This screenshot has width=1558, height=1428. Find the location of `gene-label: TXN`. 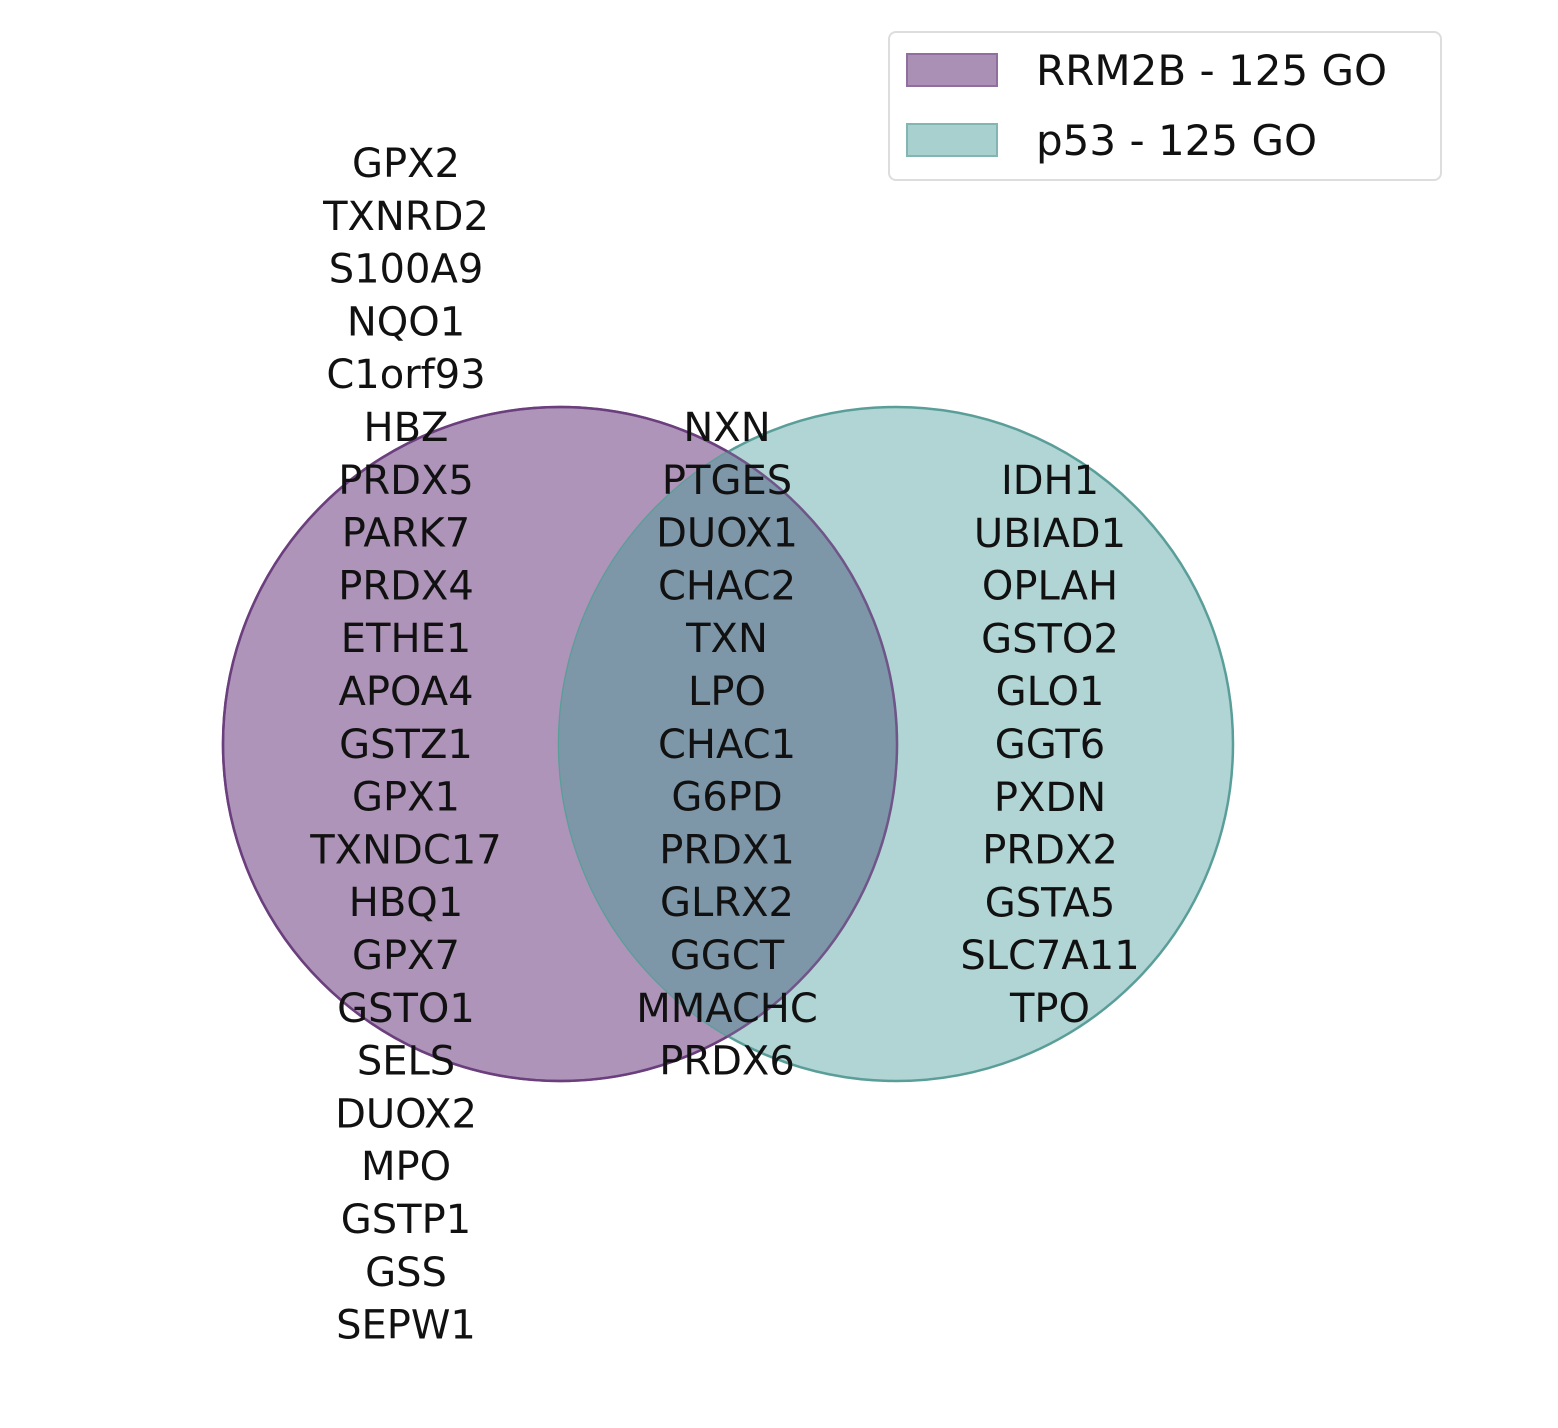

gene-label: TXN is located at coordinates (726, 639).